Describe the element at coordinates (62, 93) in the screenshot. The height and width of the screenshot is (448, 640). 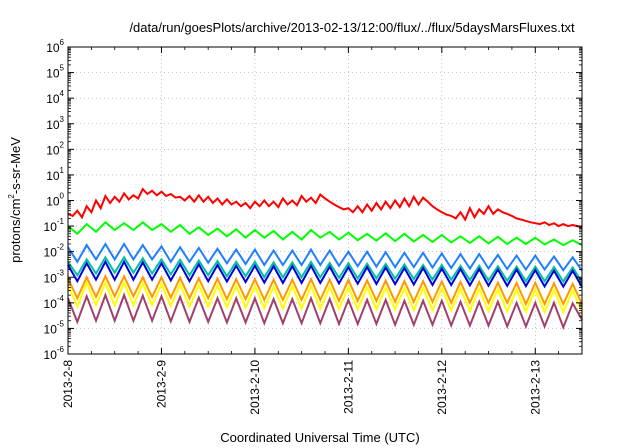
I see `y-tick-exponent: 4` at that location.